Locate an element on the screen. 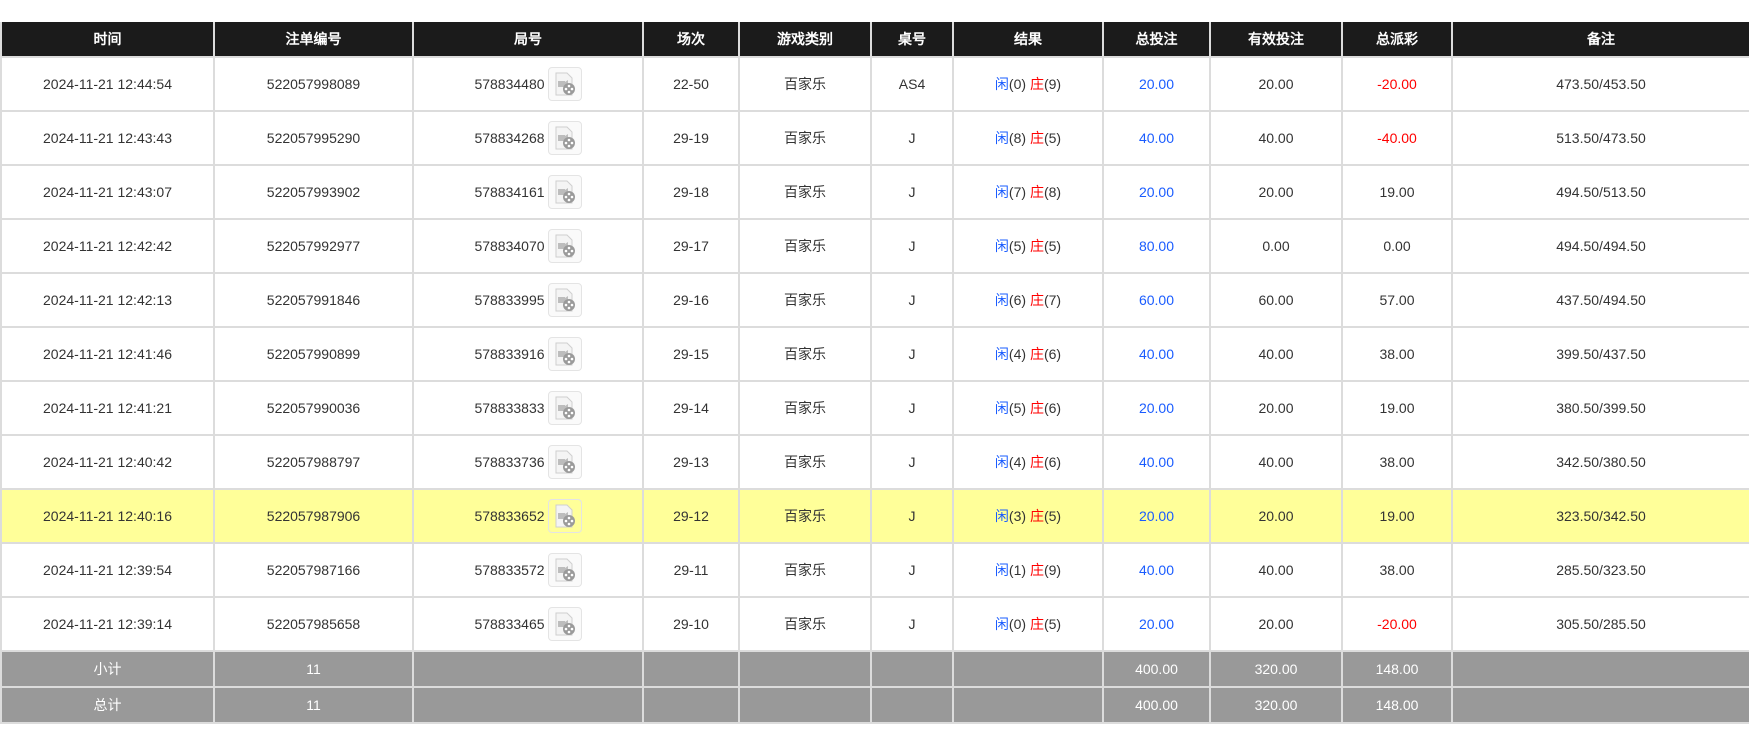  round-number-cell: 578833736 is located at coordinates (528, 462).